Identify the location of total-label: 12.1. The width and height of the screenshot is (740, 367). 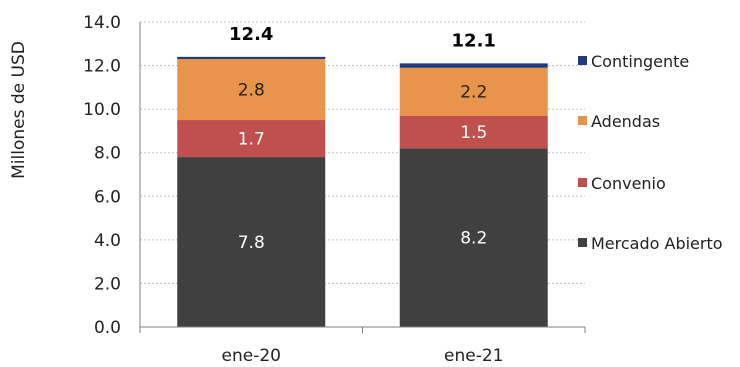
(474, 40).